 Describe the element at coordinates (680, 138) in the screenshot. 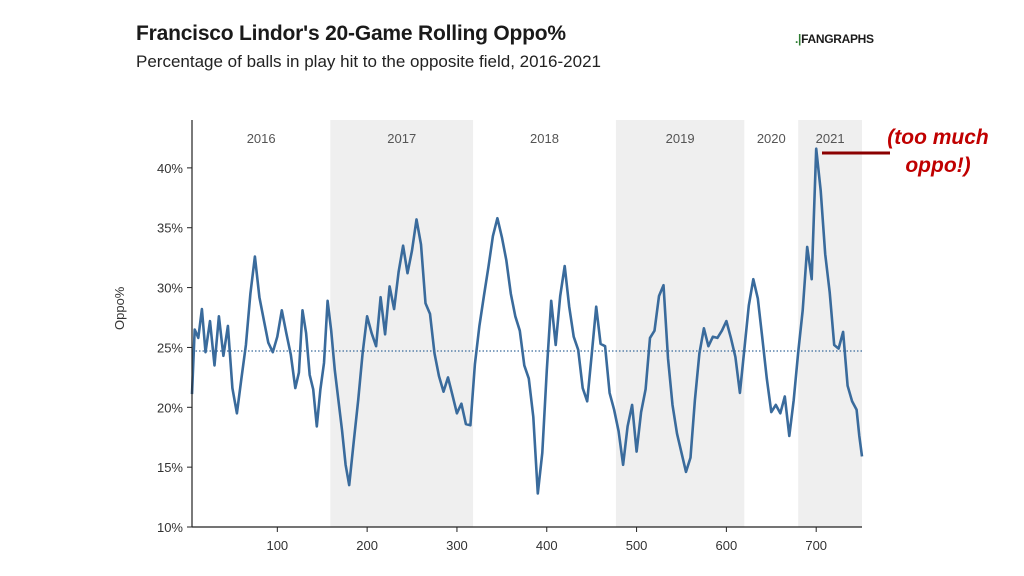

I see `season-label-2019: 2019` at that location.